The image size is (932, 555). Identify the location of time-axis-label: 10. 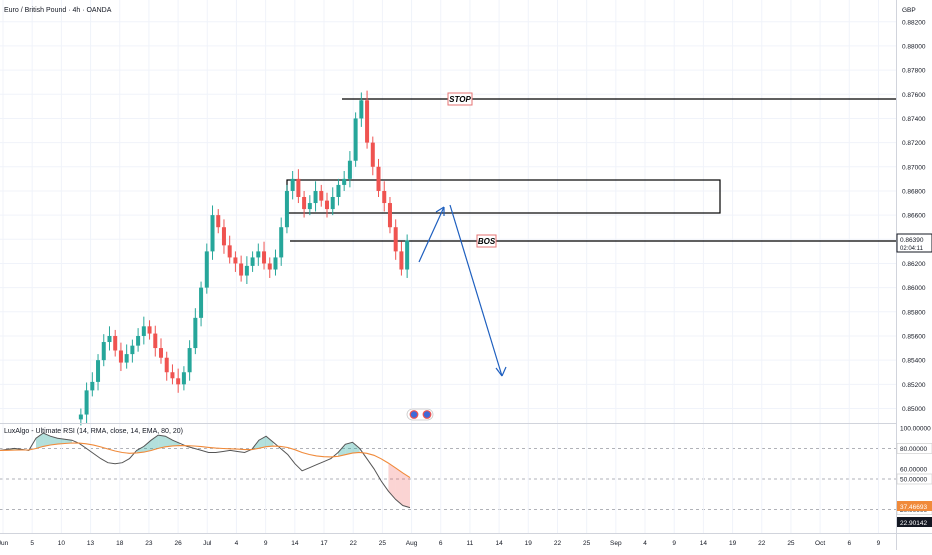
(62, 543).